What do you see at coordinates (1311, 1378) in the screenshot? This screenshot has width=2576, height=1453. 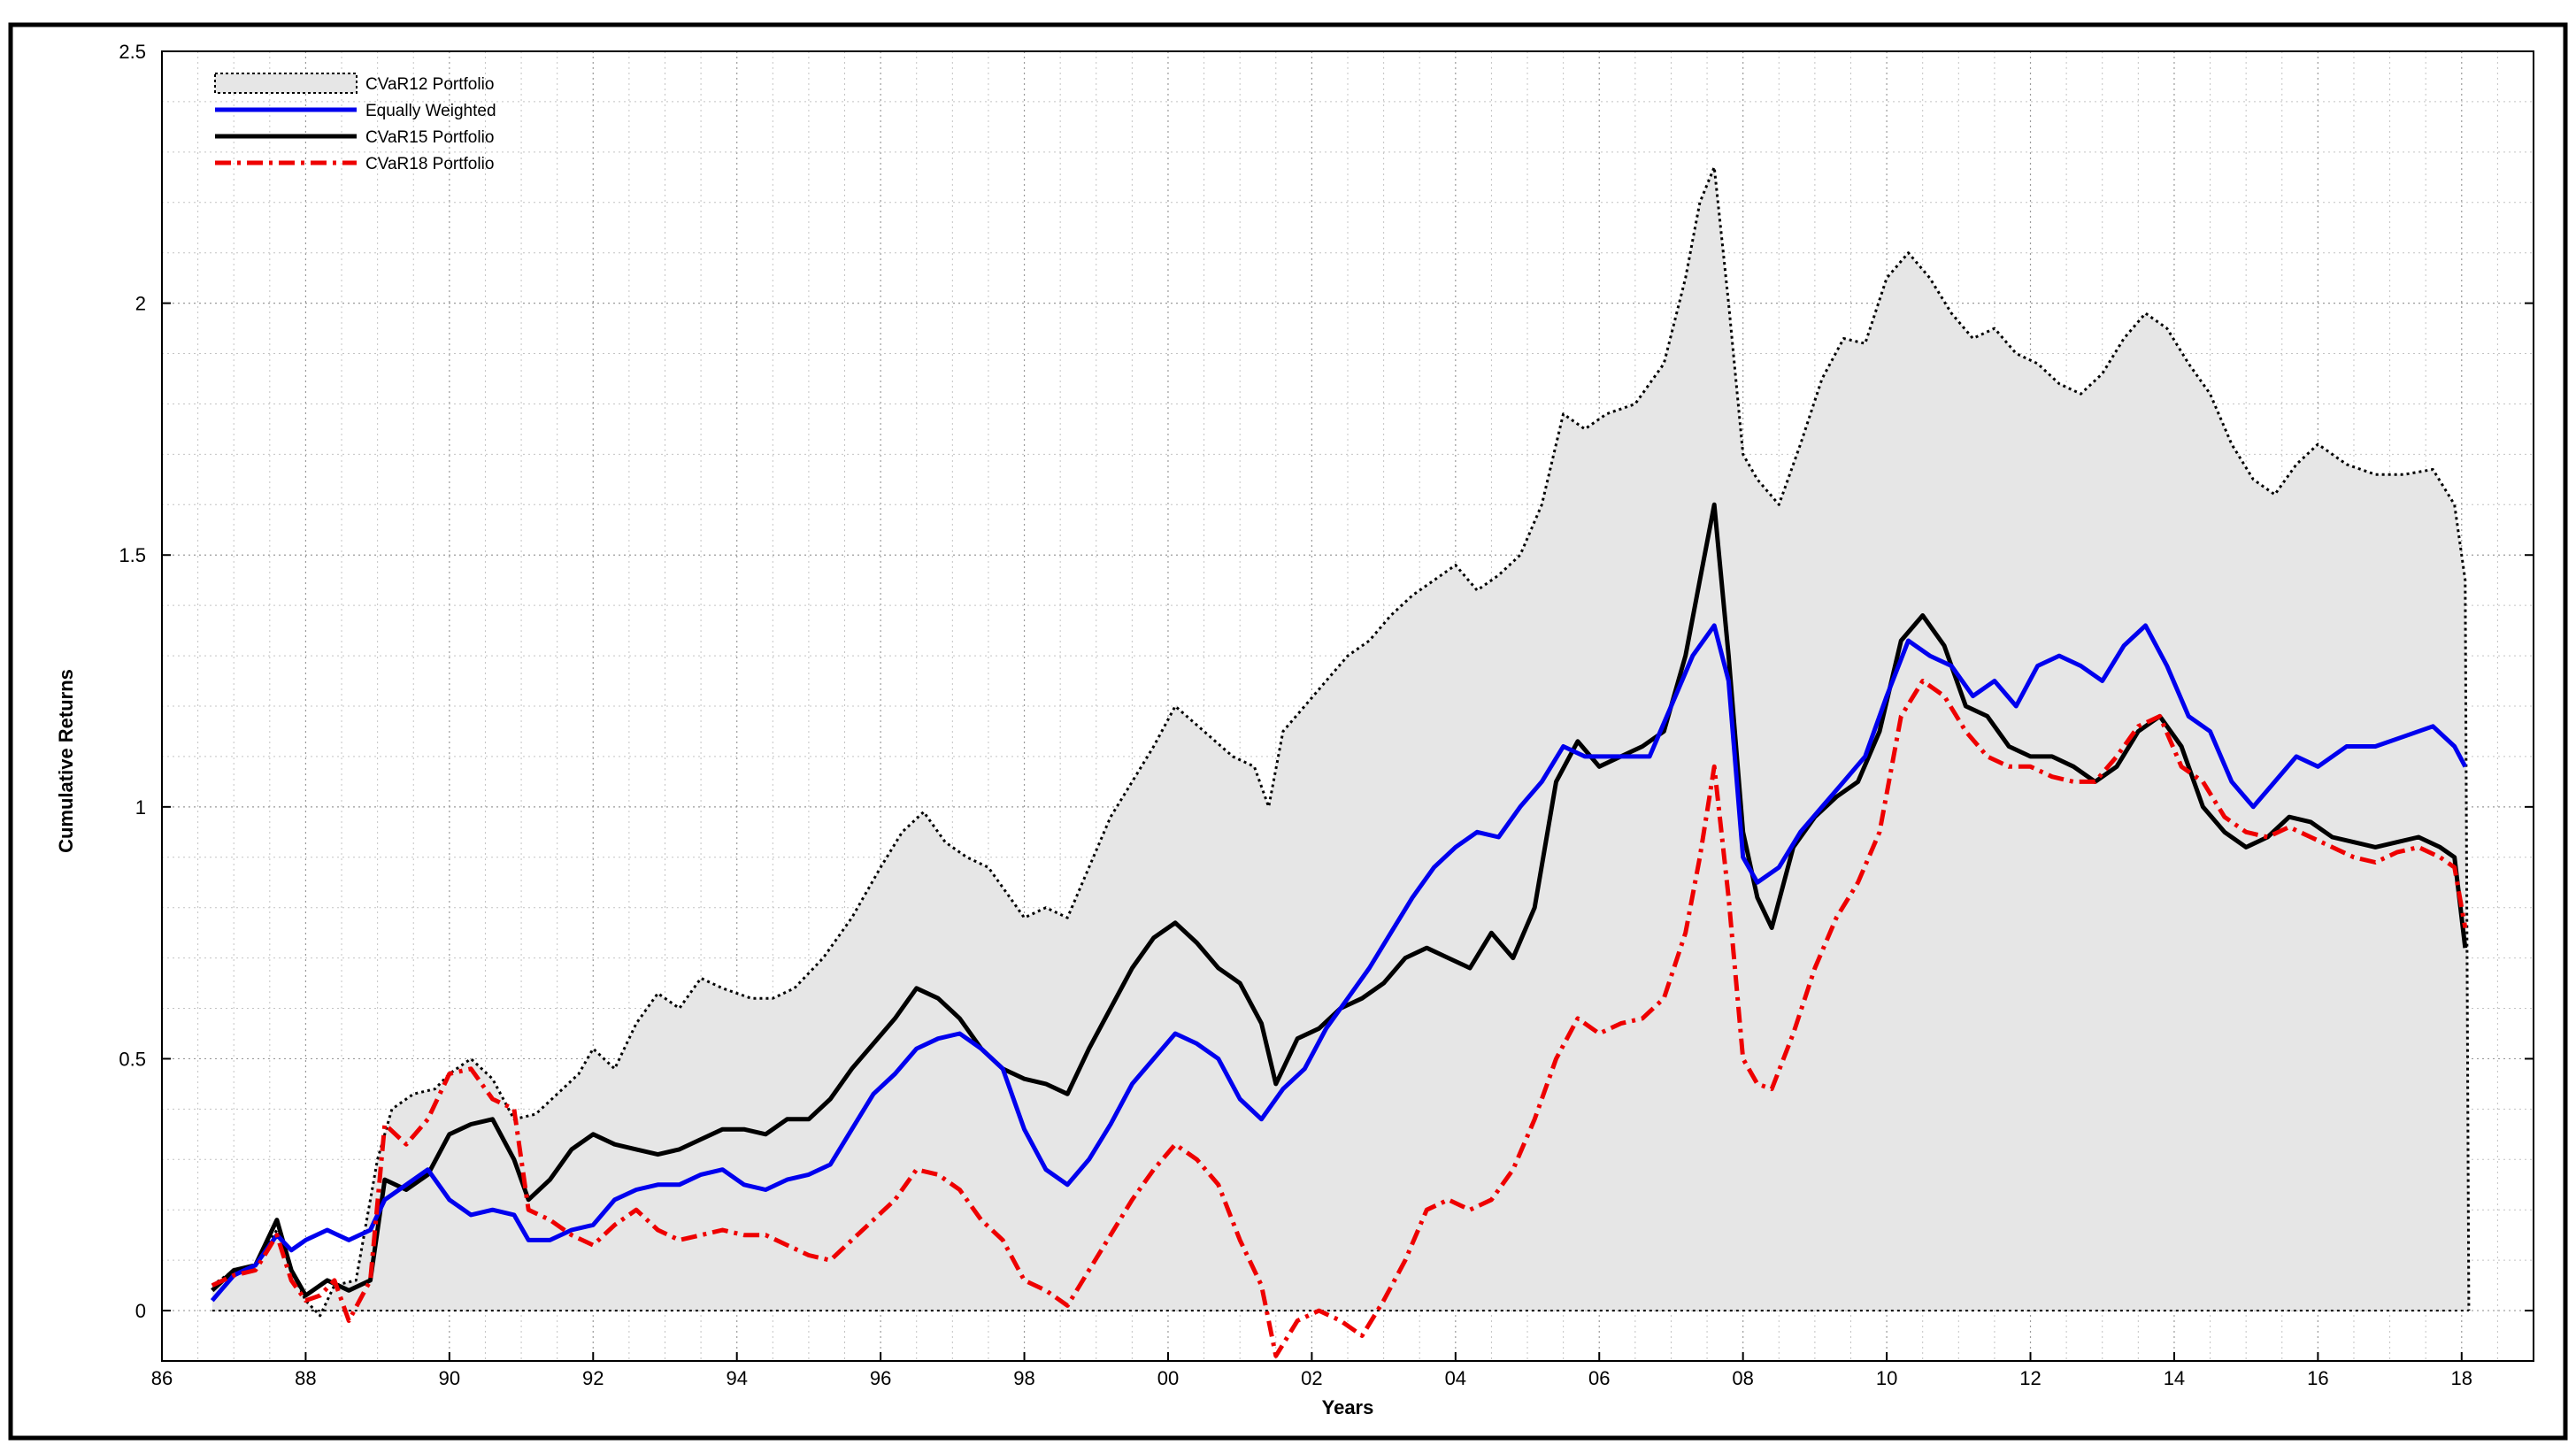 I see `x-tick-label: 02` at bounding box center [1311, 1378].